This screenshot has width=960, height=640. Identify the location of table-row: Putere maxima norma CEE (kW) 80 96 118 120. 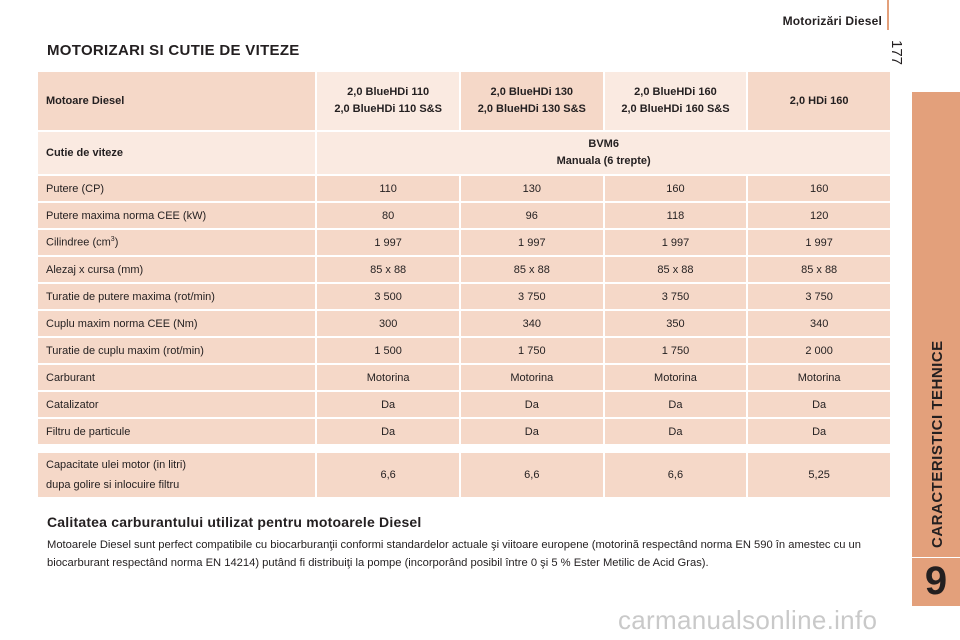
(464, 215).